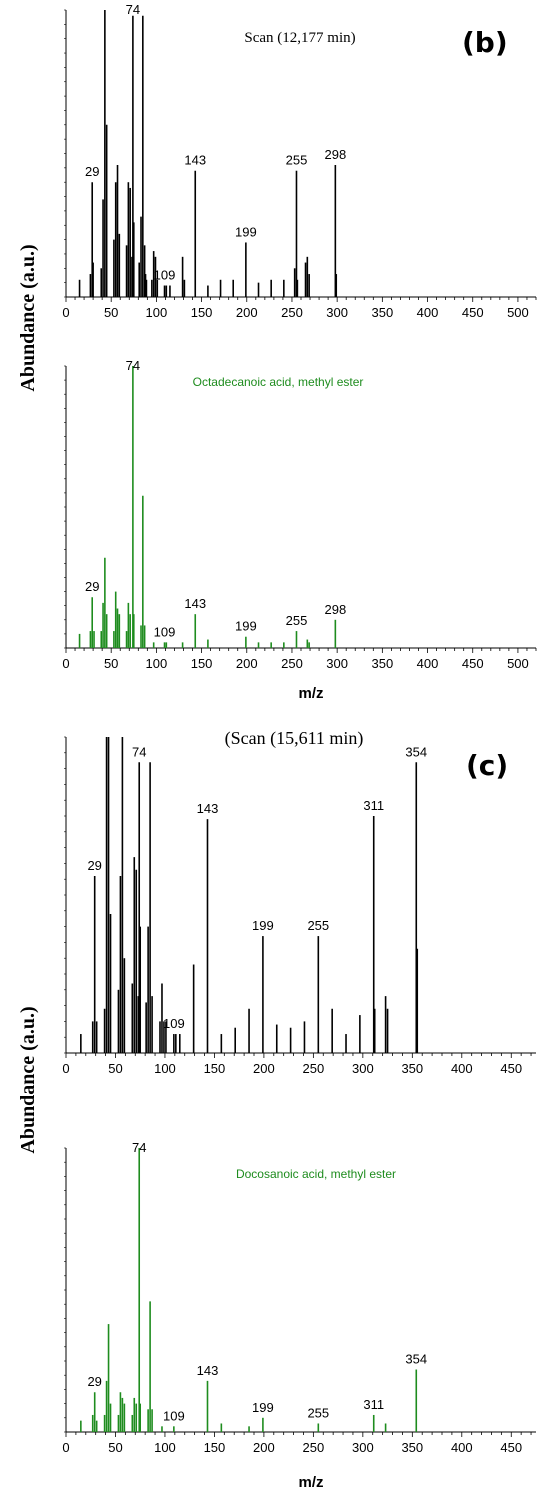 The image size is (550, 1503). What do you see at coordinates (310, 693) in the screenshot?
I see `x-axis-label-top: m/z` at bounding box center [310, 693].